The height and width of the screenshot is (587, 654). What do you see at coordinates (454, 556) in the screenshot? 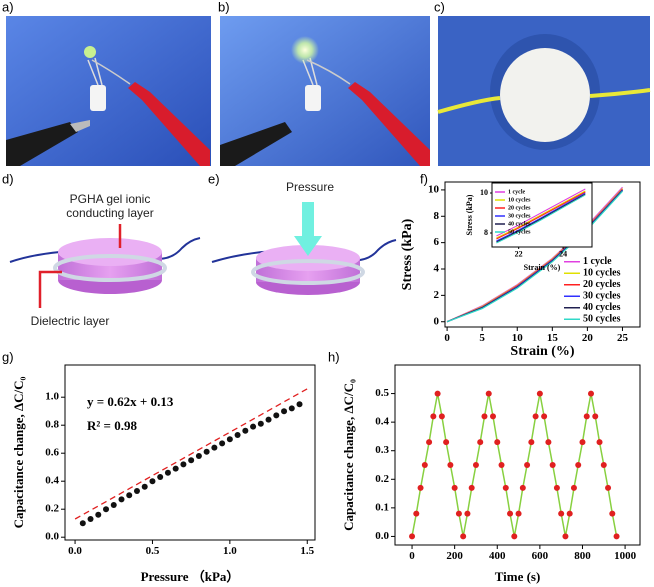
I see `x-tick-label: 200` at bounding box center [454, 556].